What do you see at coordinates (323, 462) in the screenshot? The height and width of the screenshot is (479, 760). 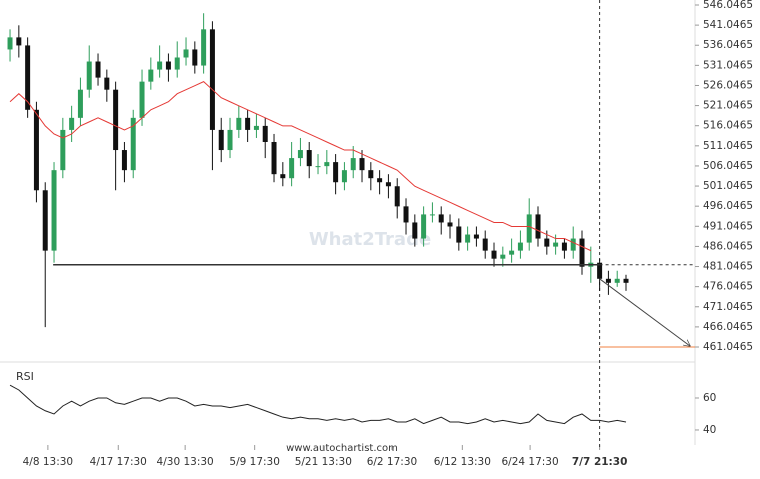 I see `x-tick-label: 5/21 13:30` at bounding box center [323, 462].